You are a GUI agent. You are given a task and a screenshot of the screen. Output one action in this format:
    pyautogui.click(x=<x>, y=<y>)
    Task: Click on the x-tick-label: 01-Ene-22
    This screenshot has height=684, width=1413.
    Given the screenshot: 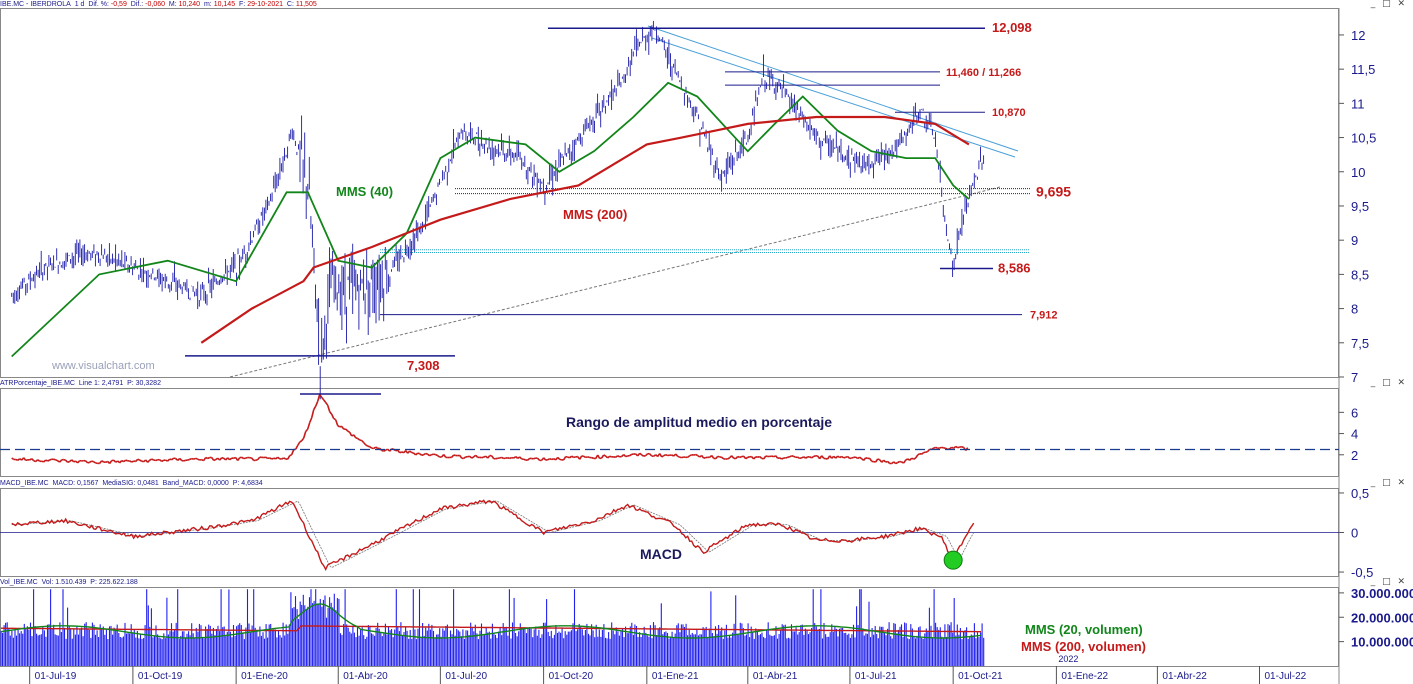 What is the action you would take?
    pyautogui.click(x=1084, y=676)
    